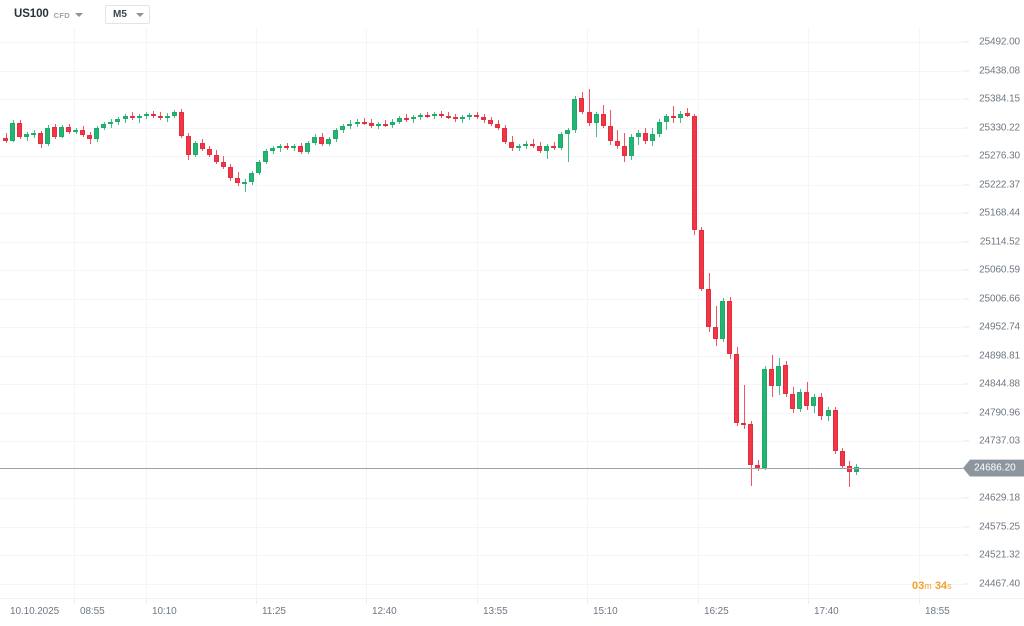 This screenshot has width=1024, height=626. Describe the element at coordinates (918, 586) in the screenshot. I see `countdown-minutes: 03` at that location.